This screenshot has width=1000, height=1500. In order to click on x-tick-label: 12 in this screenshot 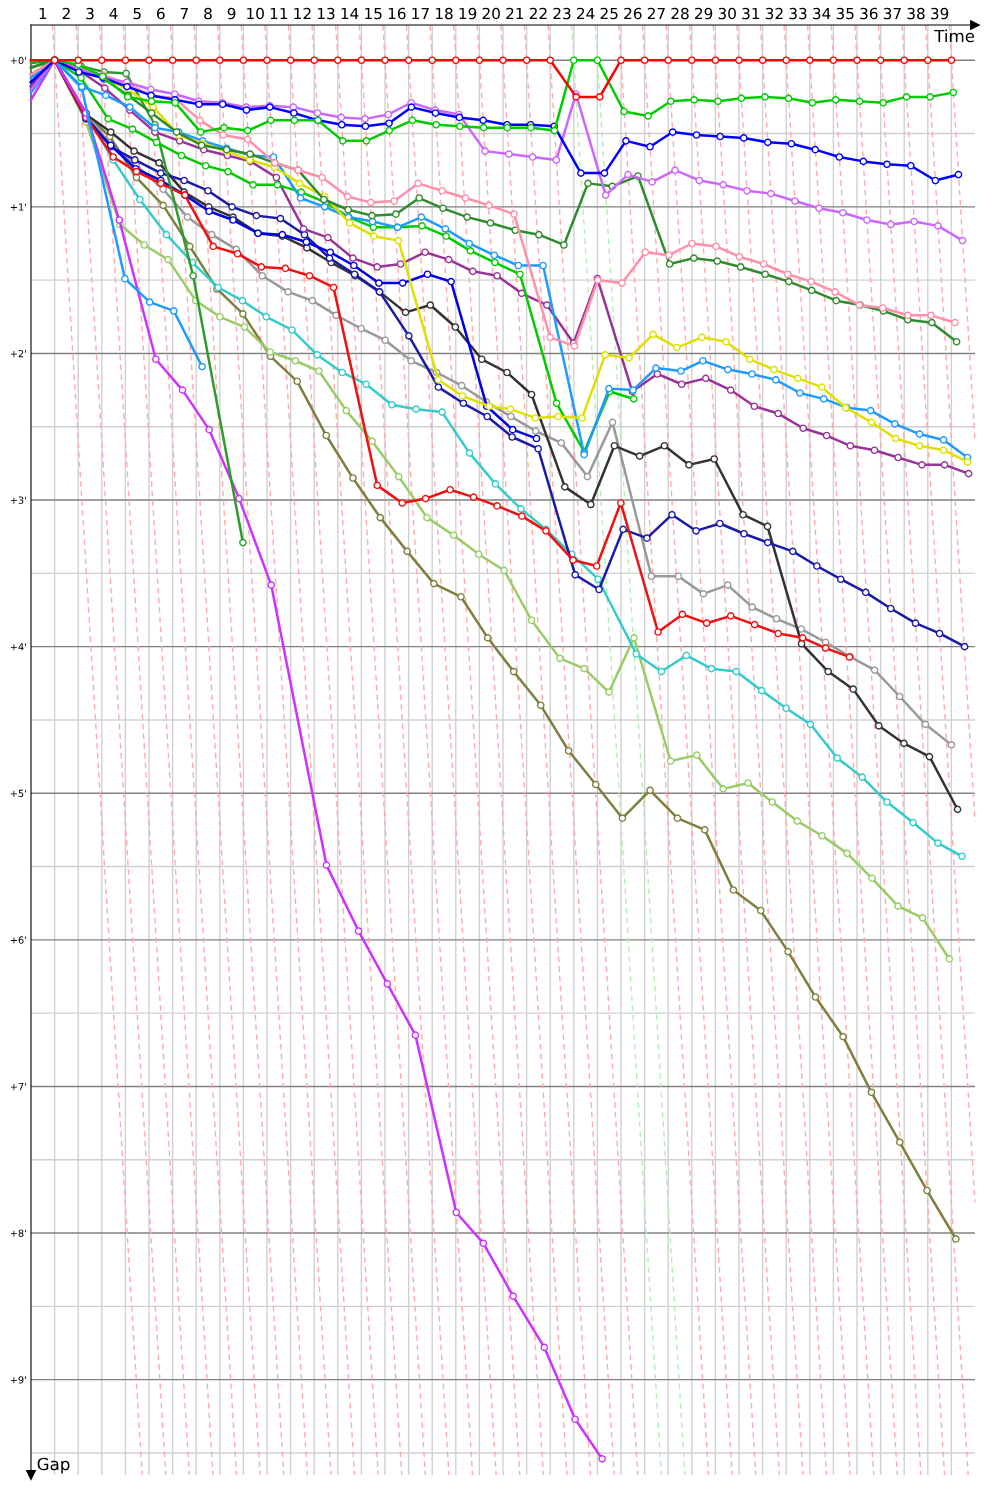, I will do `click(302, 13)`.